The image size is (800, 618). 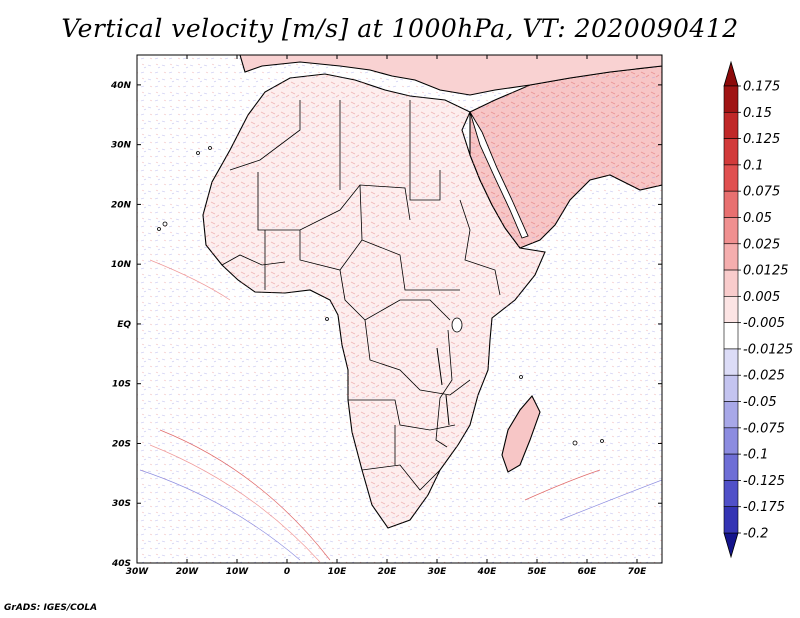 I want to click on colorbar-label: 0.125, so click(x=761, y=139).